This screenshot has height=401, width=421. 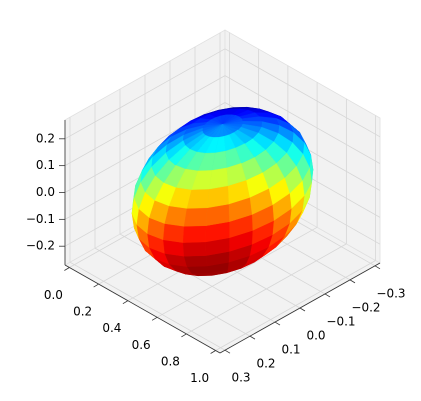 What do you see at coordinates (290, 350) in the screenshot?
I see `y-tick-label: 0.1` at bounding box center [290, 350].